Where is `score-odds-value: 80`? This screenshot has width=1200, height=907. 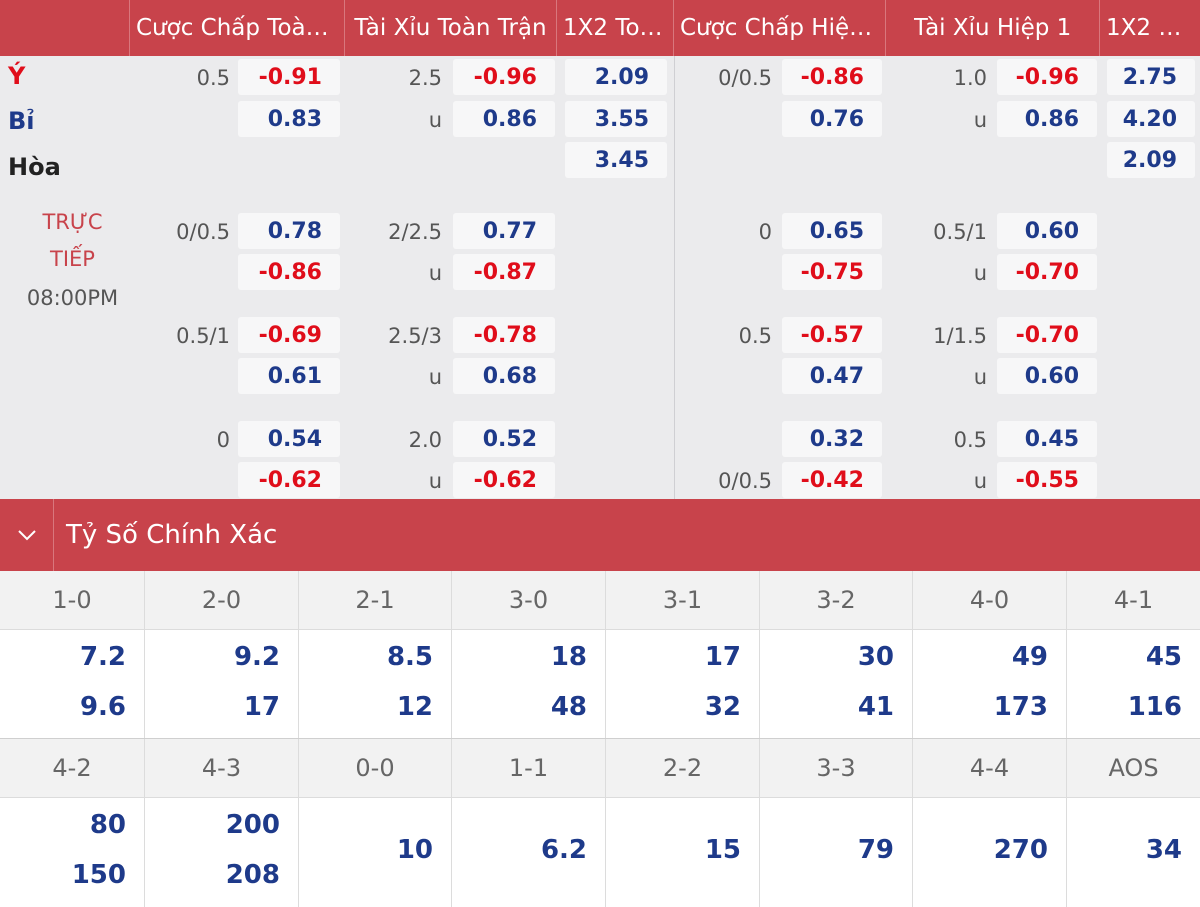
score-odds-value: 80 is located at coordinates (107, 825).